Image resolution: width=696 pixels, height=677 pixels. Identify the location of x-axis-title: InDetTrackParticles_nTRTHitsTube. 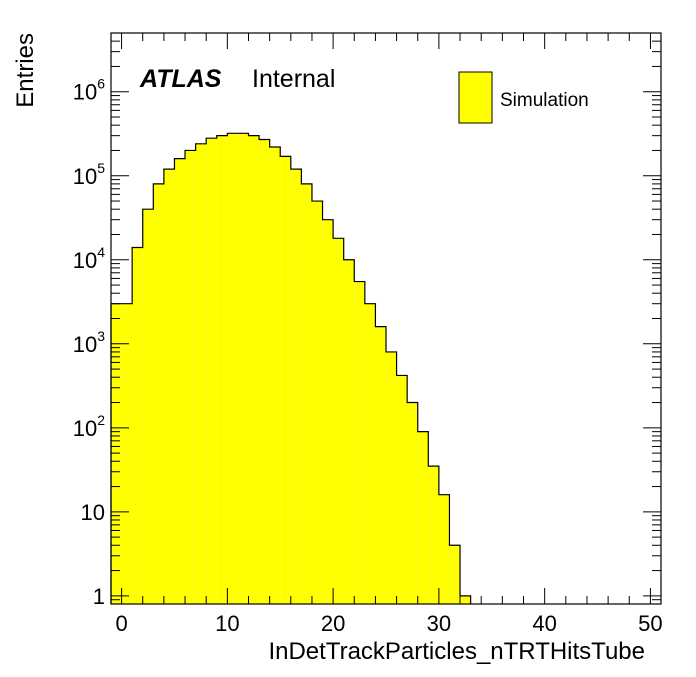
(456, 651).